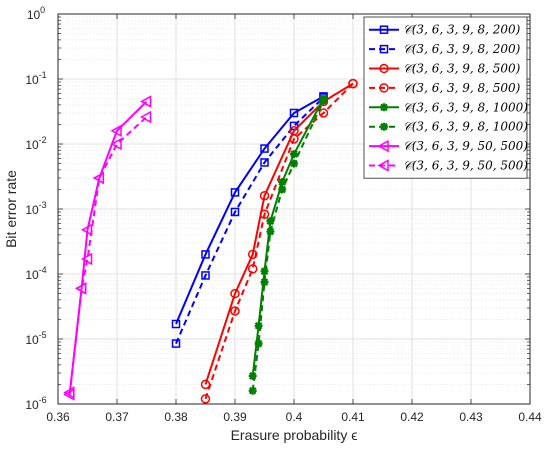  What do you see at coordinates (117, 417) in the screenshot?
I see `x-tick-label: 0.37` at bounding box center [117, 417].